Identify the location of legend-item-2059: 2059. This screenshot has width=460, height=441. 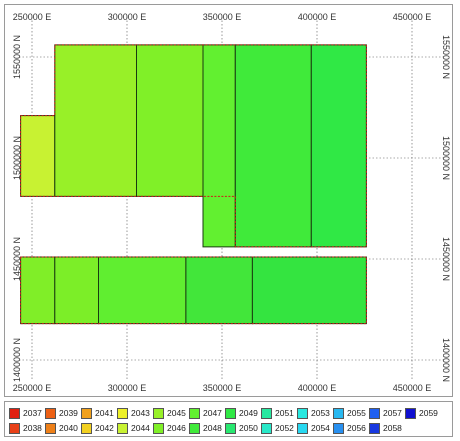
(423, 413).